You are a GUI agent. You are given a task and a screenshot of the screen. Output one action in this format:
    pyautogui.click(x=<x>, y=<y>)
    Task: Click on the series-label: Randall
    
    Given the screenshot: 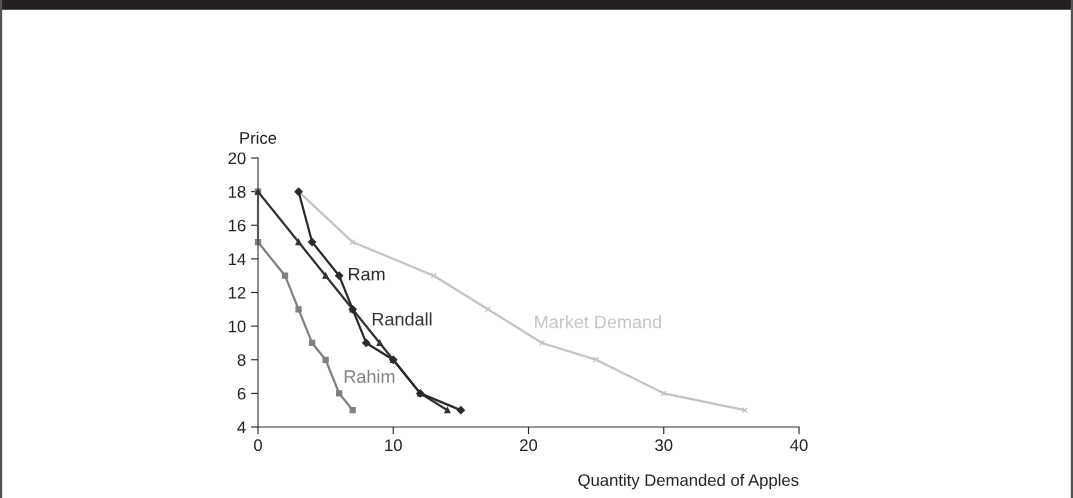 What is the action you would take?
    pyautogui.click(x=402, y=319)
    